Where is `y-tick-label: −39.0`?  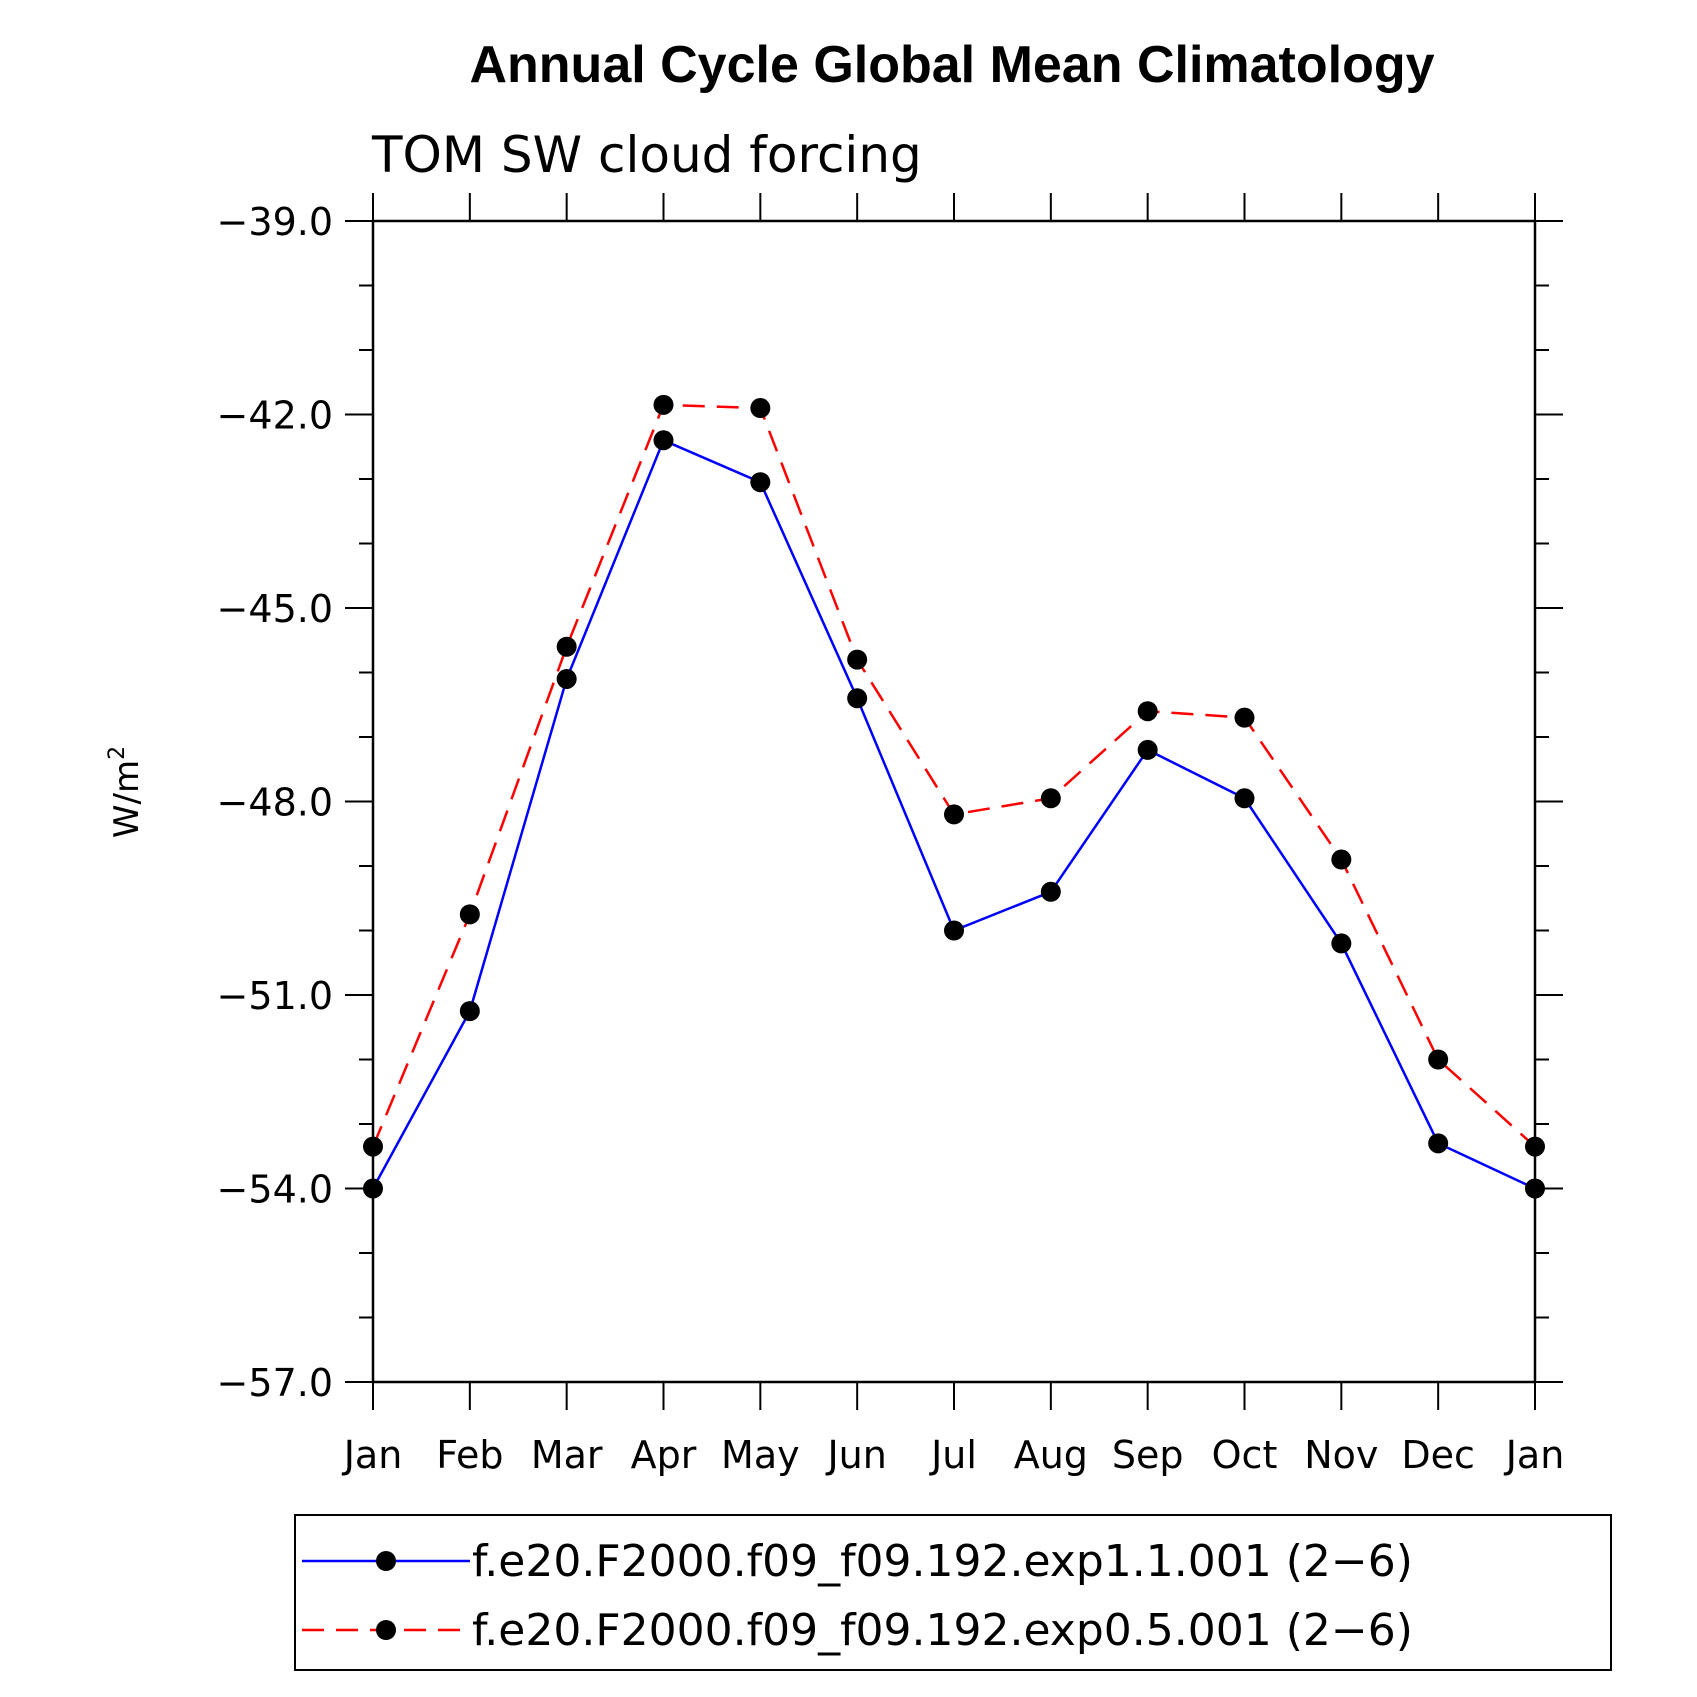
y-tick-label: −39.0 is located at coordinates (275, 222).